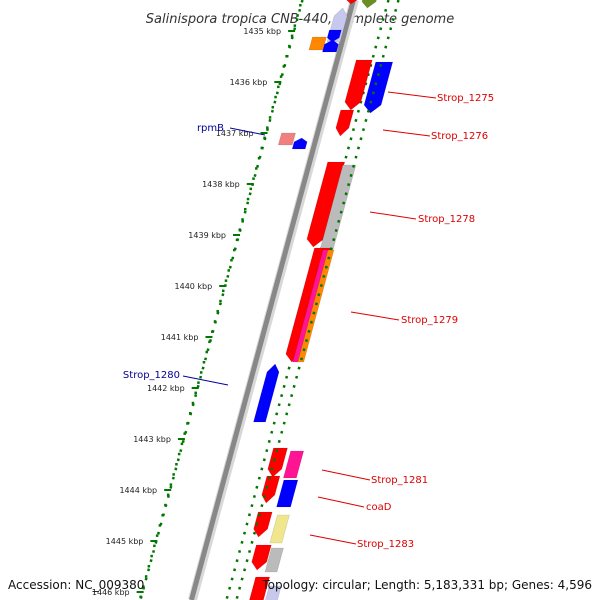 This screenshot has height=600, width=600. What do you see at coordinates (262, 31) in the screenshot?
I see `kbp-label: 1435 kbp` at bounding box center [262, 31].